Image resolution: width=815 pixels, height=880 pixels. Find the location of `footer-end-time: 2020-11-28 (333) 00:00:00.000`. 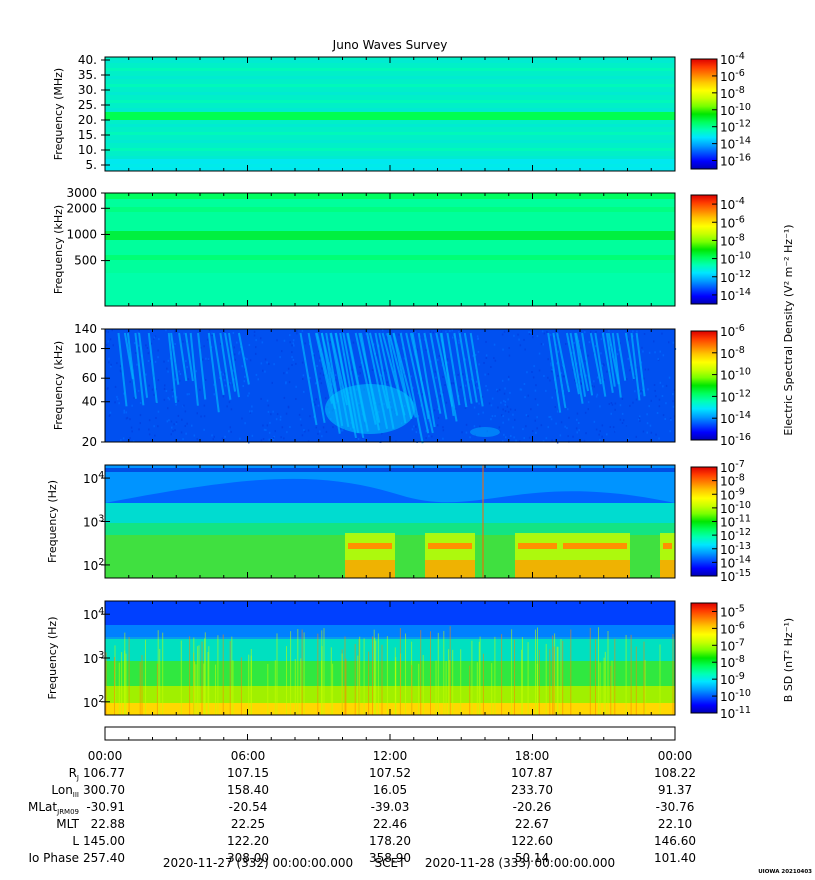

footer-end-time: 2020-11-28 (333) 00:00:00.000 is located at coordinates (520, 863).